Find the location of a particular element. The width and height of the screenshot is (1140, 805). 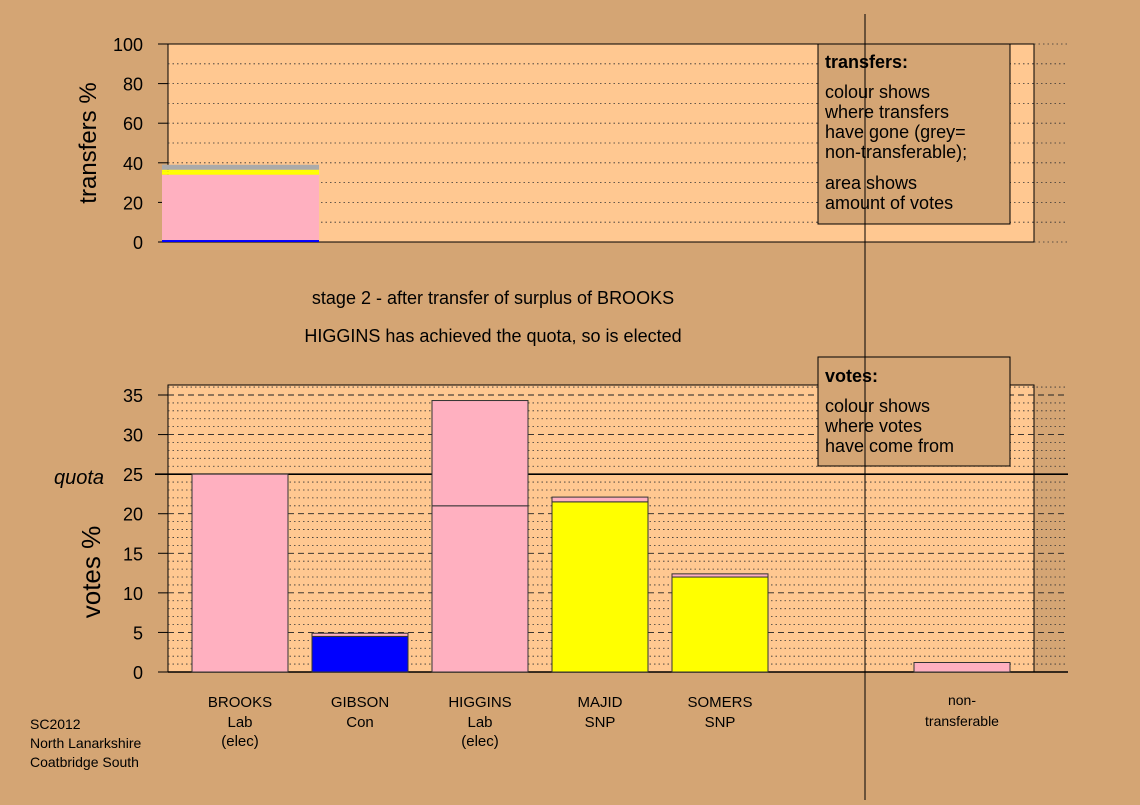

candidate-party-somers: SNP is located at coordinates (720, 722).